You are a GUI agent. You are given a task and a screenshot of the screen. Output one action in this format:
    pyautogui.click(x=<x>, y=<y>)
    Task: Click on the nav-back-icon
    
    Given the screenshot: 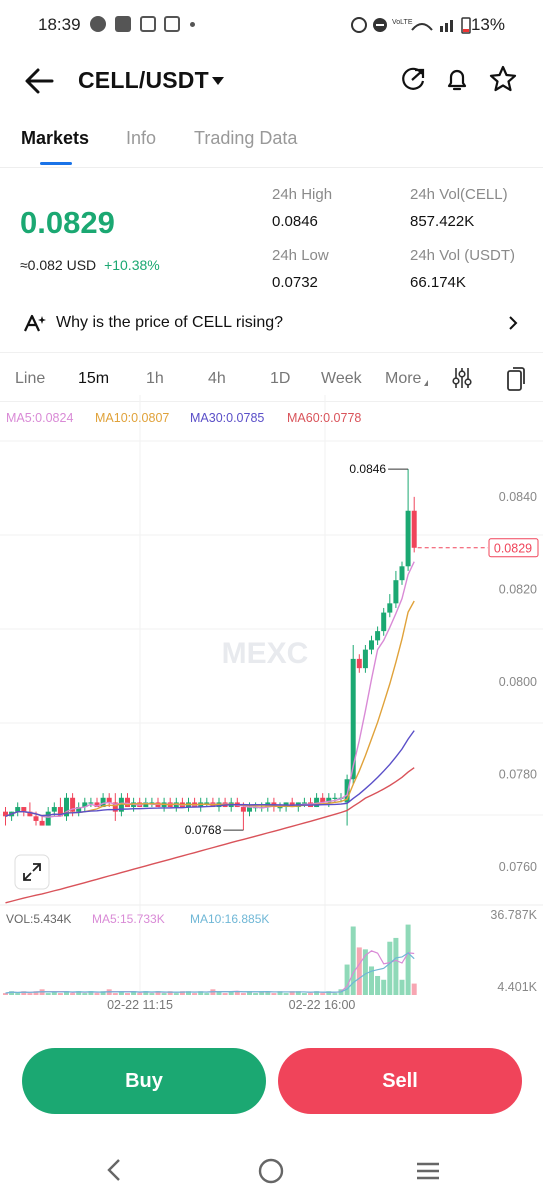 What is the action you would take?
    pyautogui.click(x=114, y=1170)
    